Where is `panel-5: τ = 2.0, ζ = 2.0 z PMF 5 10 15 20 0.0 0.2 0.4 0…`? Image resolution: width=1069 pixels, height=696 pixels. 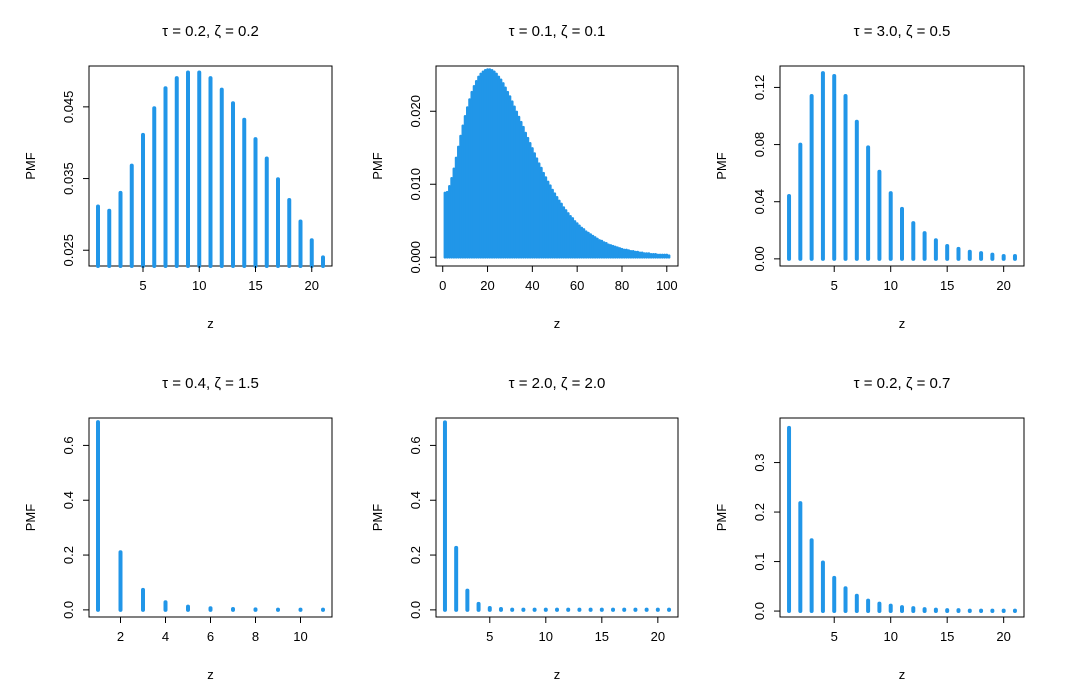
panel-5: τ = 2.0, ζ = 2.0 z PMF 5 10 15 20 0.0 0.2 0.4 0… is located at coordinates (524, 528).